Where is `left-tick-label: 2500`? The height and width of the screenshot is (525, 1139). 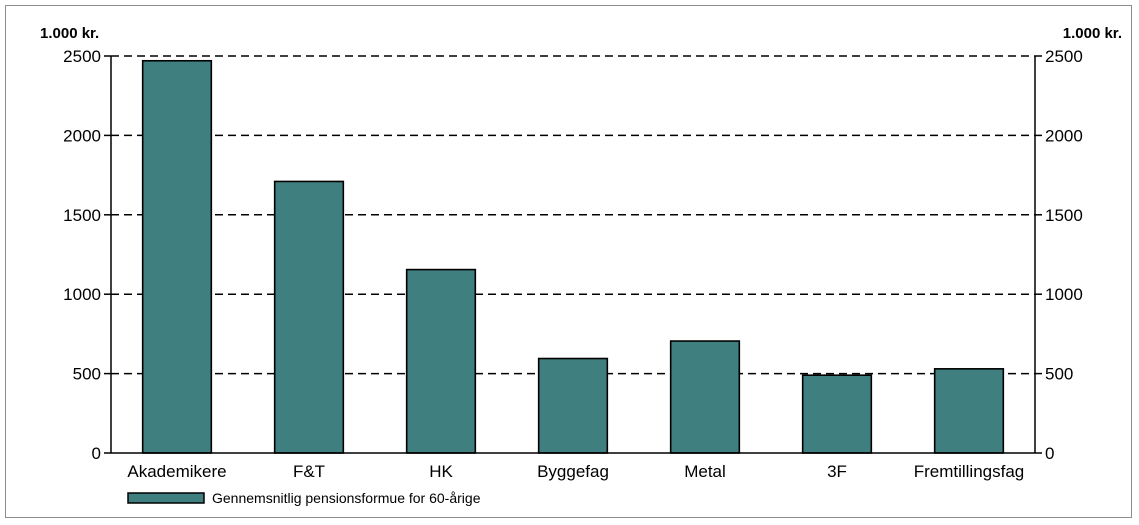 left-tick-label: 2500 is located at coordinates (82, 56).